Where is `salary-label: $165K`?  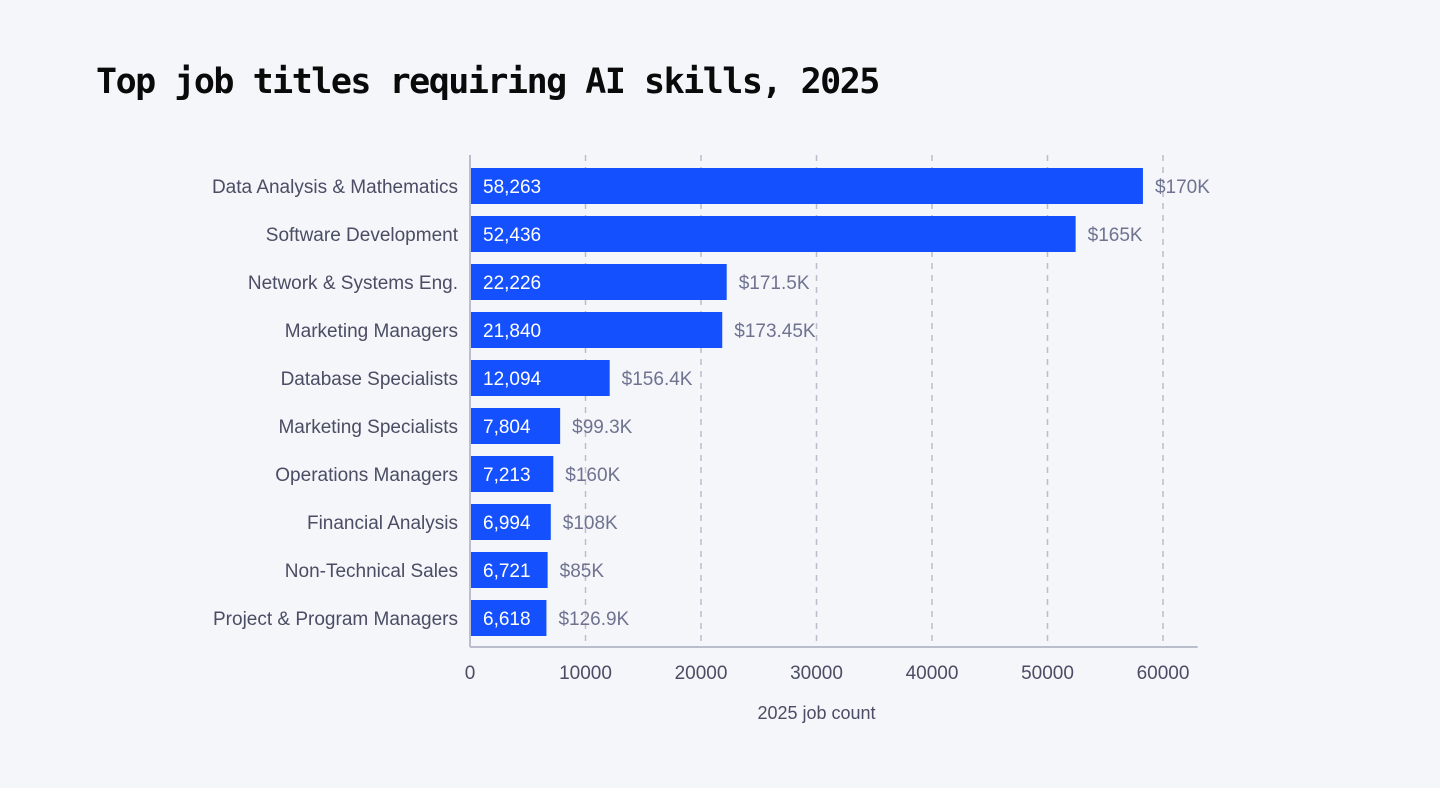
salary-label: $165K is located at coordinates (1115, 235).